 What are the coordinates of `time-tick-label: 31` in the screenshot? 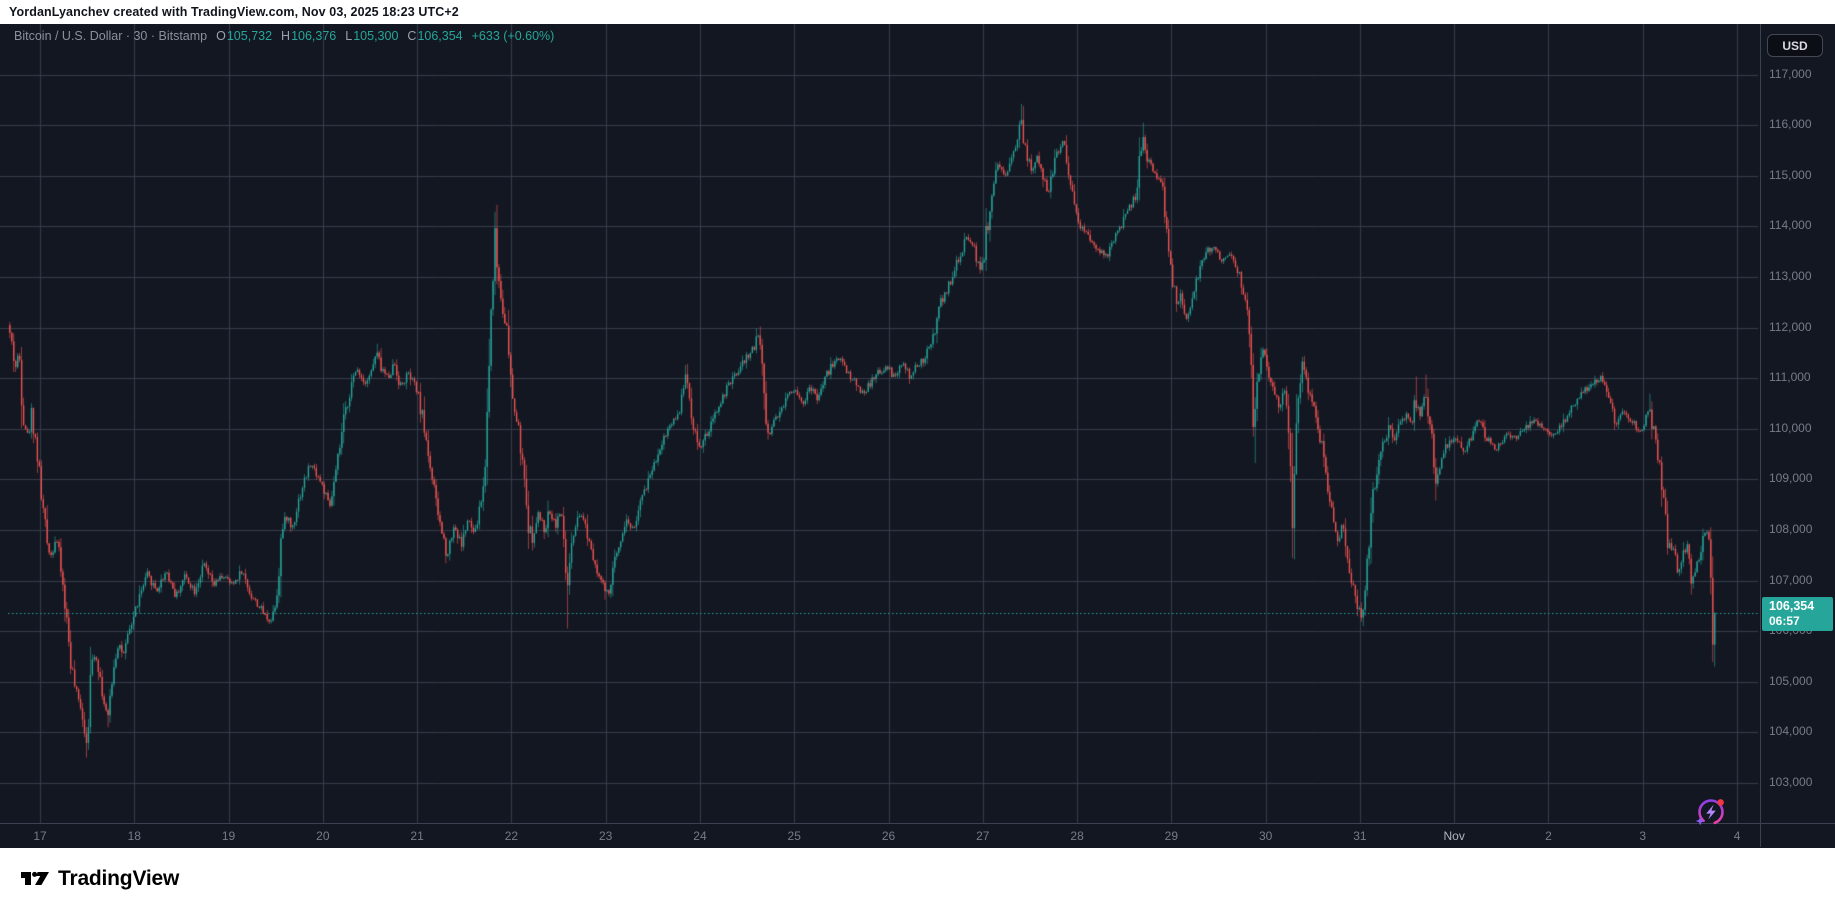 It's located at (1360, 836).